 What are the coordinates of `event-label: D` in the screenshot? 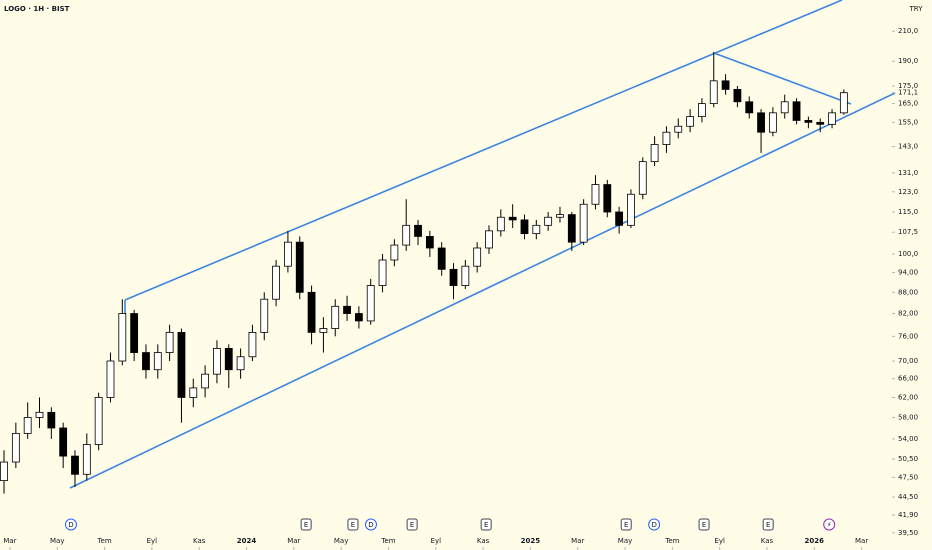 It's located at (653, 525).